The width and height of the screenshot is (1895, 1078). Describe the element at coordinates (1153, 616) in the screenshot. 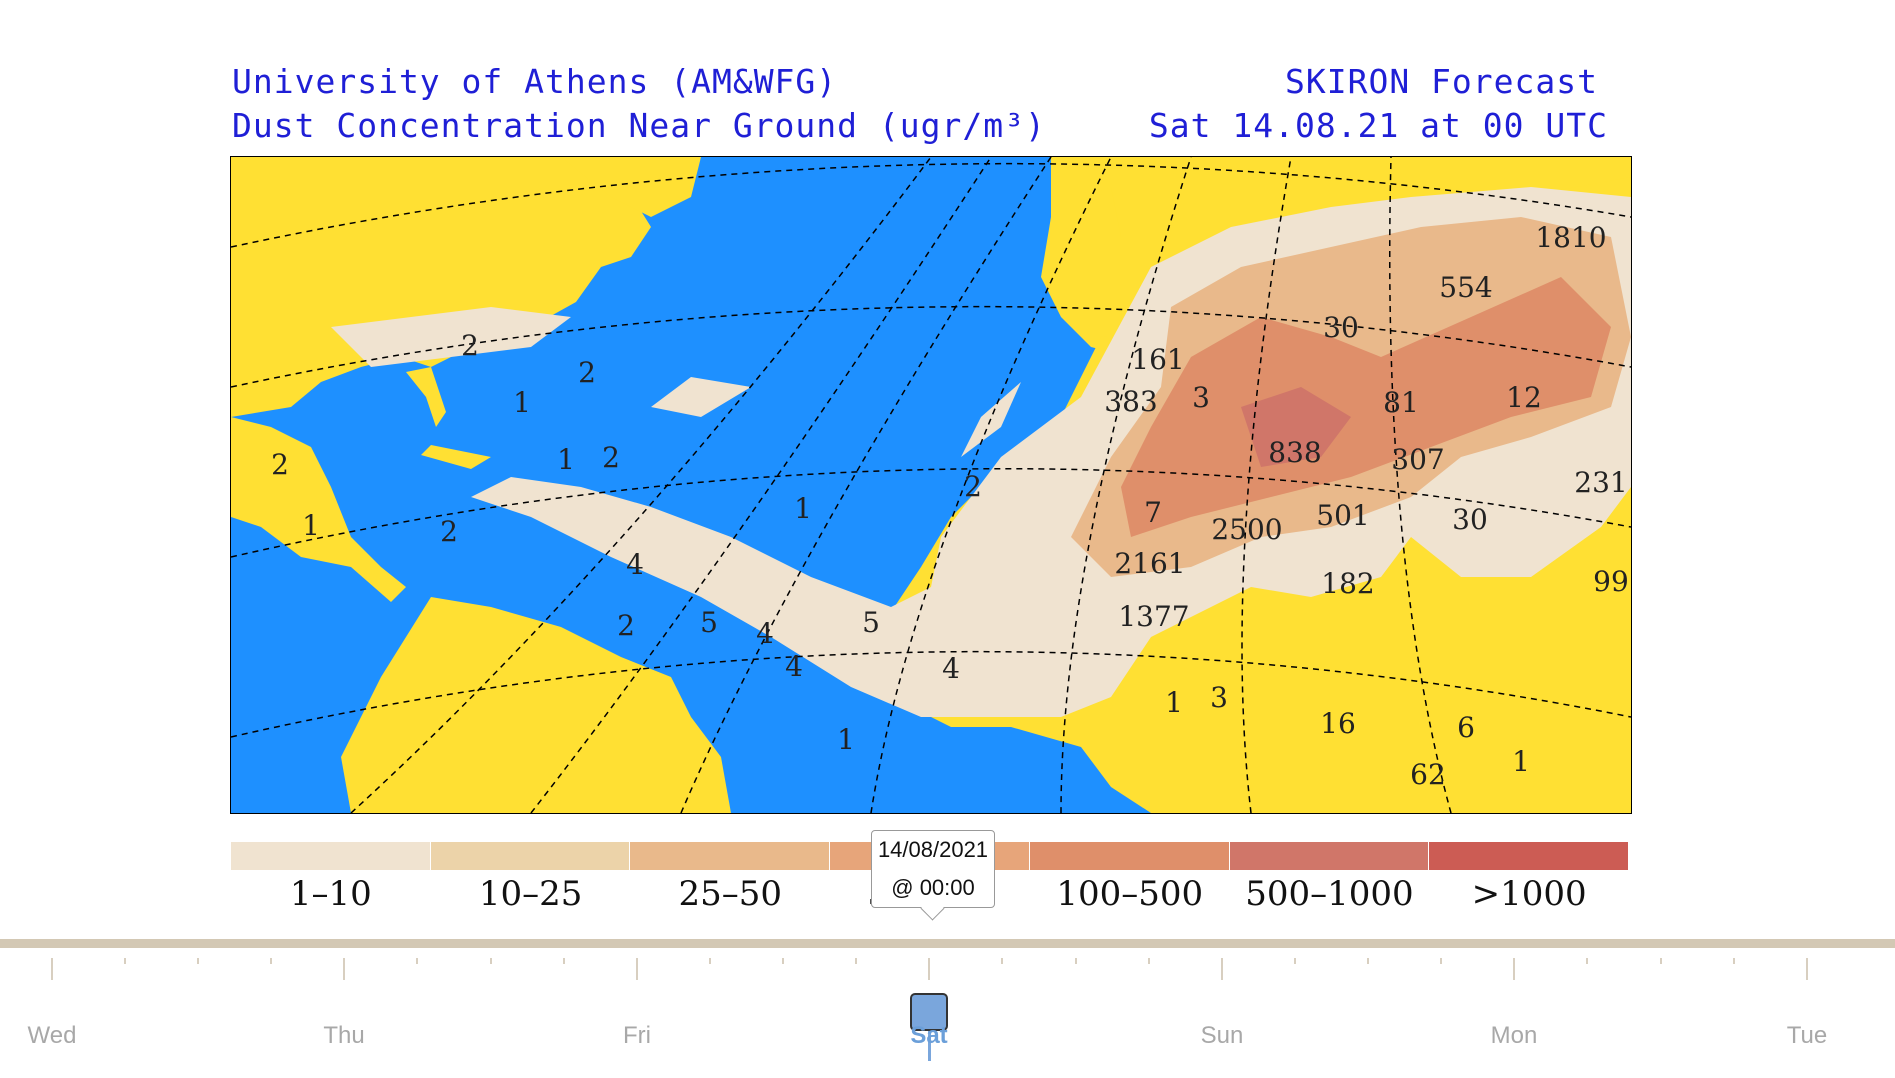

I see `map-value-label: 1377` at that location.